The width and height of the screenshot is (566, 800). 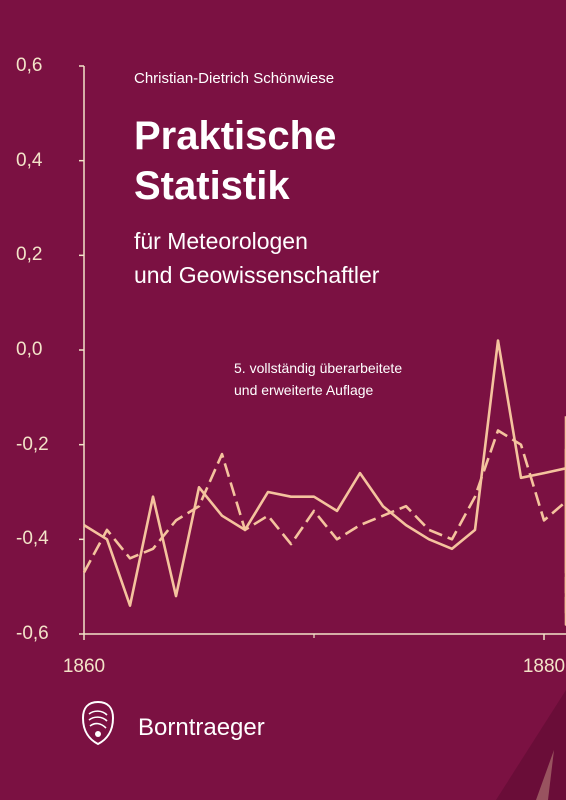 What do you see at coordinates (318, 368) in the screenshot?
I see `edition-line1: 5. vollständig überarbeitete` at bounding box center [318, 368].